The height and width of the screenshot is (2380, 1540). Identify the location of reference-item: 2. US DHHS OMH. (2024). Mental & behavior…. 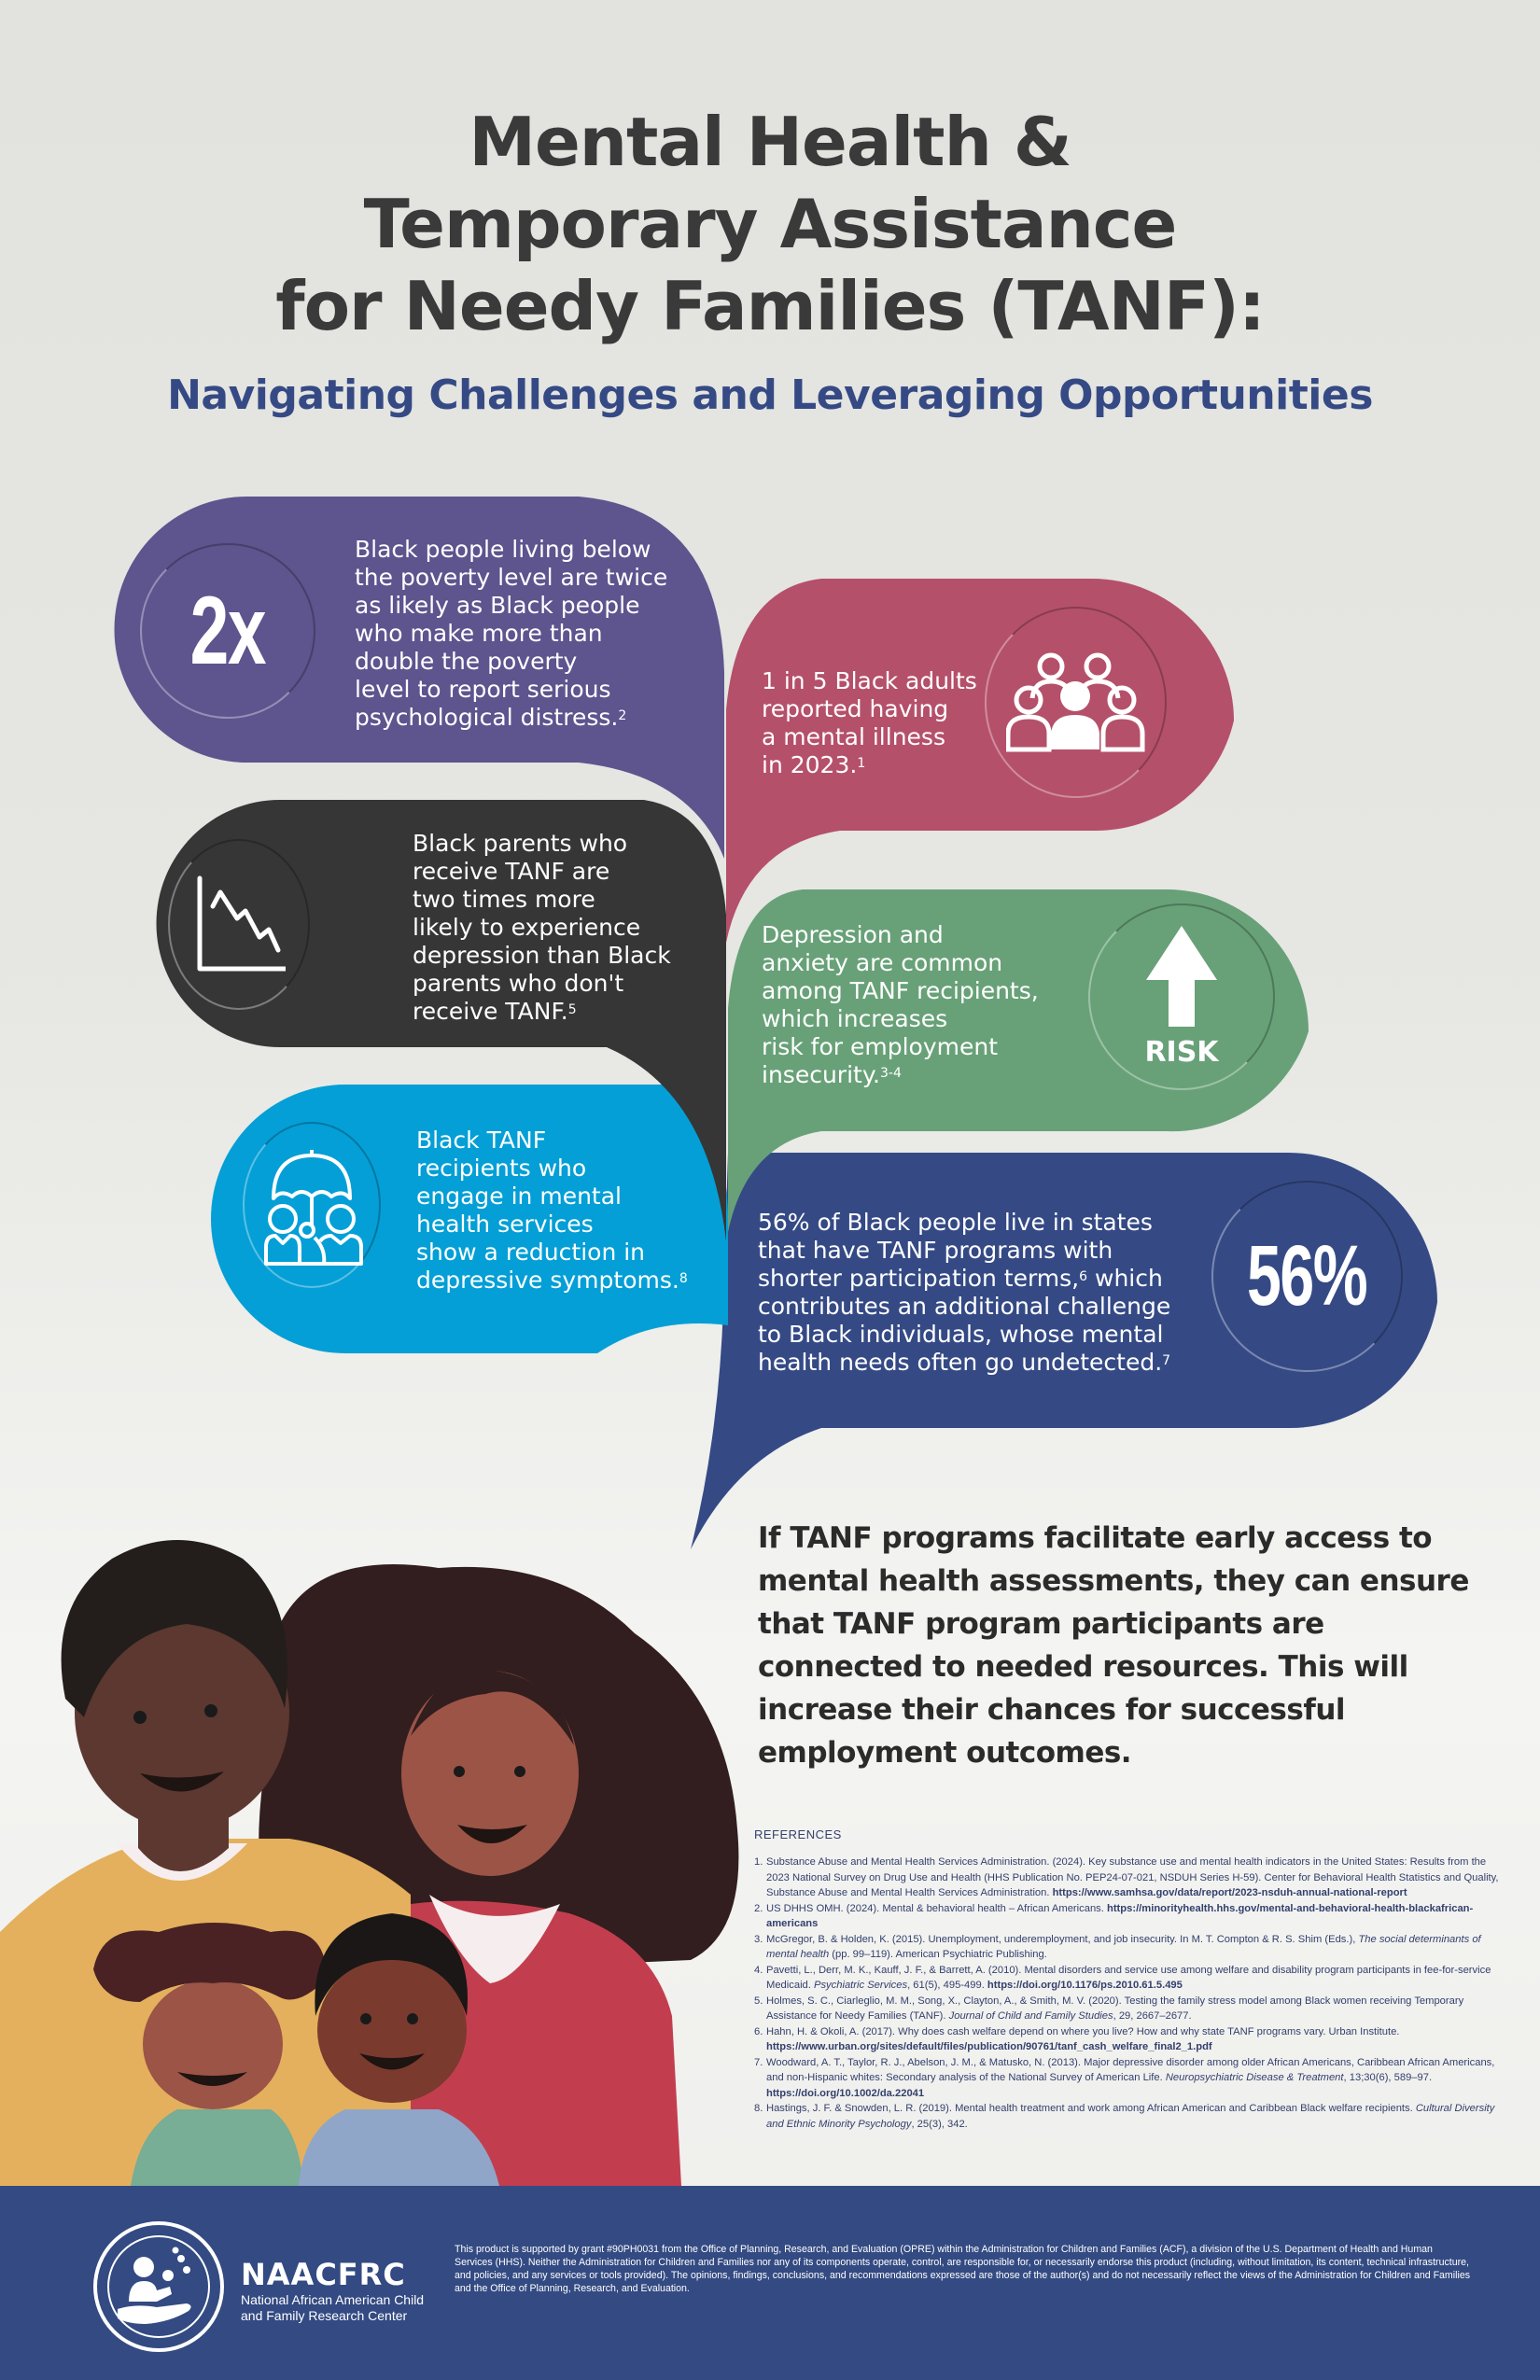
(1114, 1916).